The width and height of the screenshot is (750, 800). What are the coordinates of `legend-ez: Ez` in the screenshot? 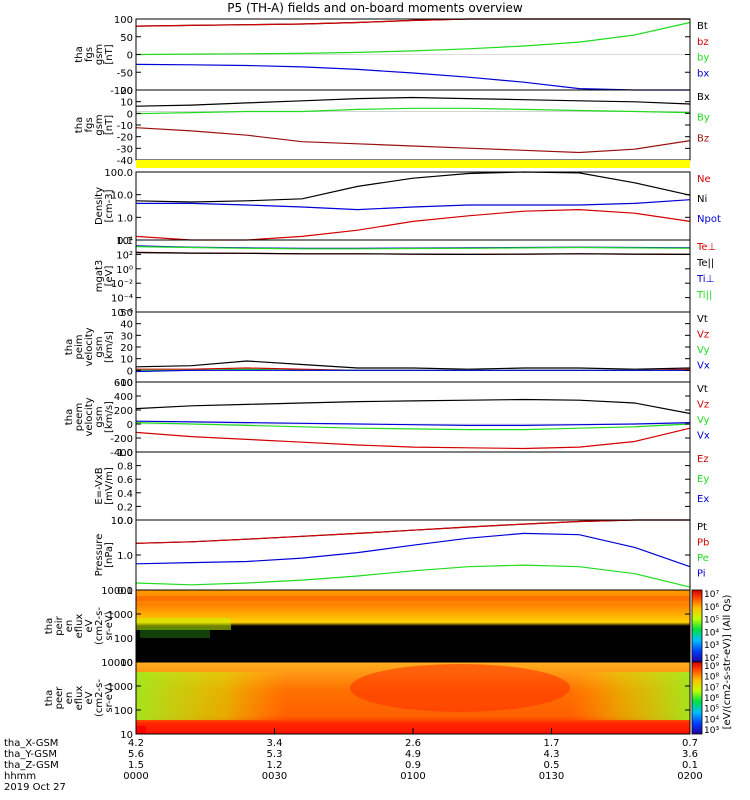 It's located at (703, 459).